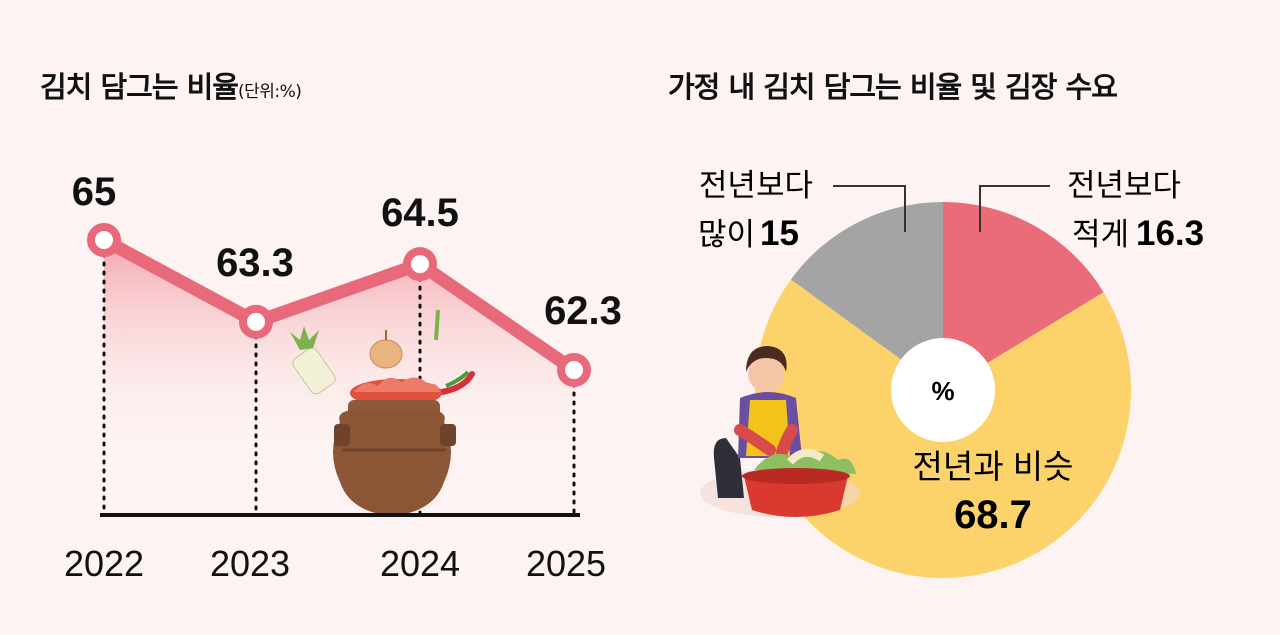 This screenshot has width=1280, height=635. Describe the element at coordinates (869, 208) in the screenshot. I see `leader-line-more` at that location.